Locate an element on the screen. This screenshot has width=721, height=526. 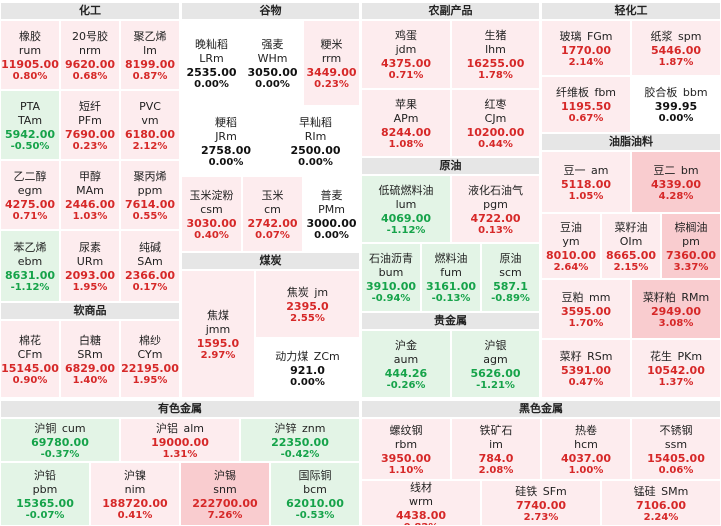
tile-code: OIm is located at coordinates (631, 241).